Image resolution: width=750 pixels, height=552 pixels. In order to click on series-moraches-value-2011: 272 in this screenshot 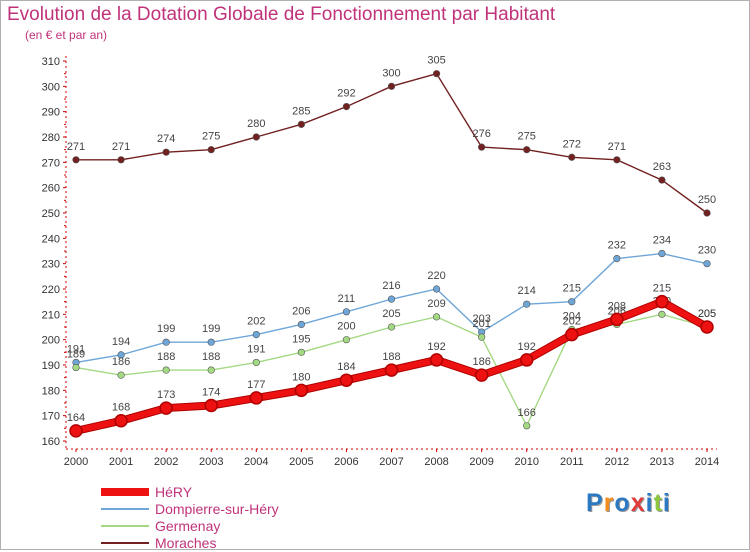, I will do `click(572, 144)`.